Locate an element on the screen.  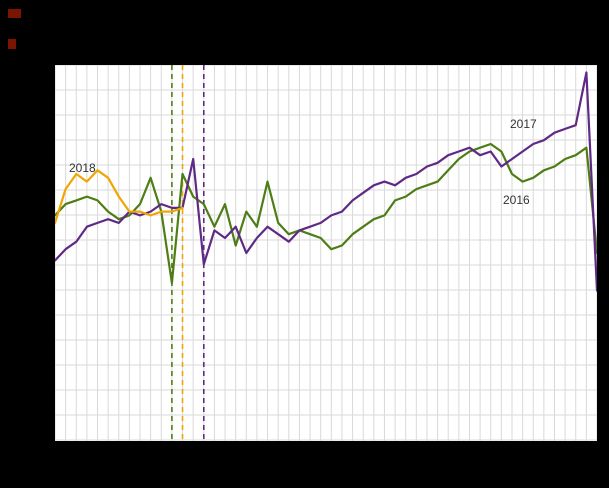
year-label-2017: 2017 is located at coordinates (523, 124).